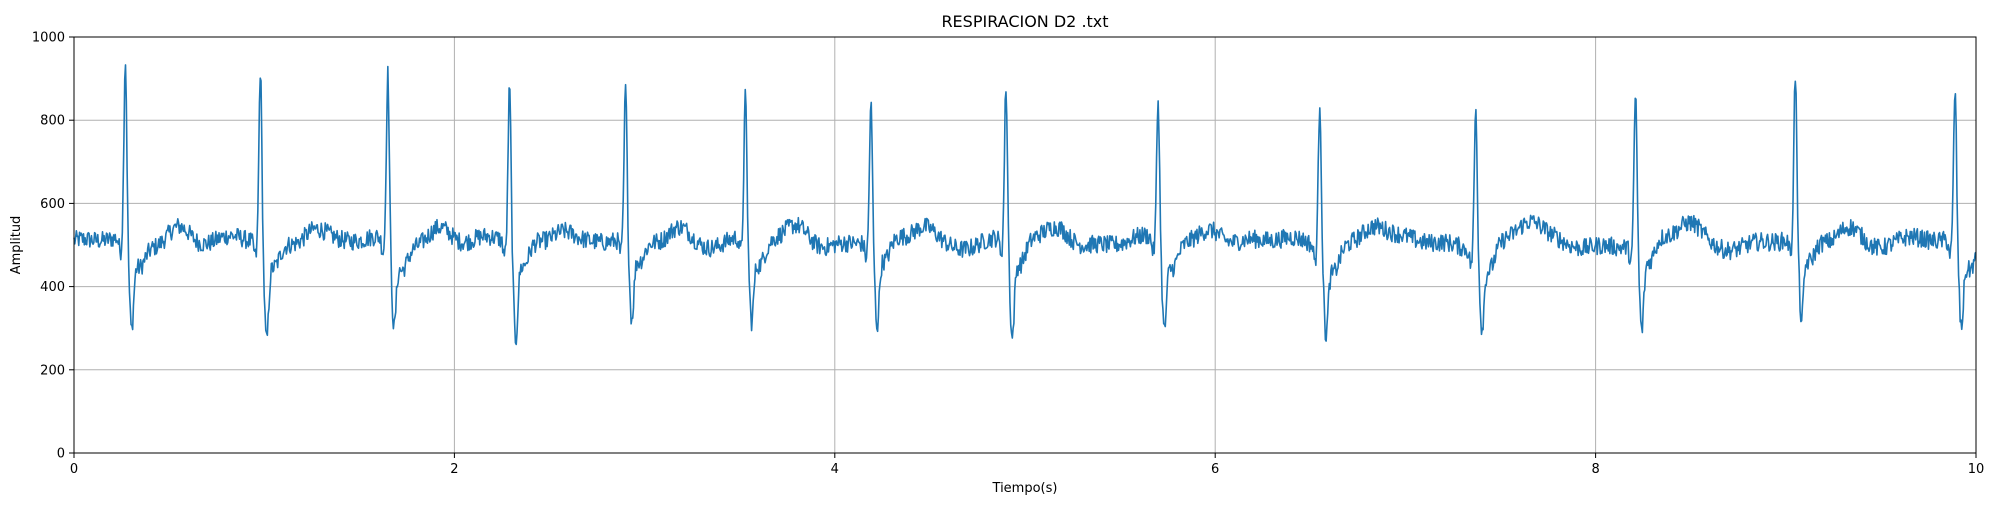 The image size is (1990, 506). What do you see at coordinates (1024, 21) in the screenshot?
I see `chart-title: RESPIRACION D2 .txt` at bounding box center [1024, 21].